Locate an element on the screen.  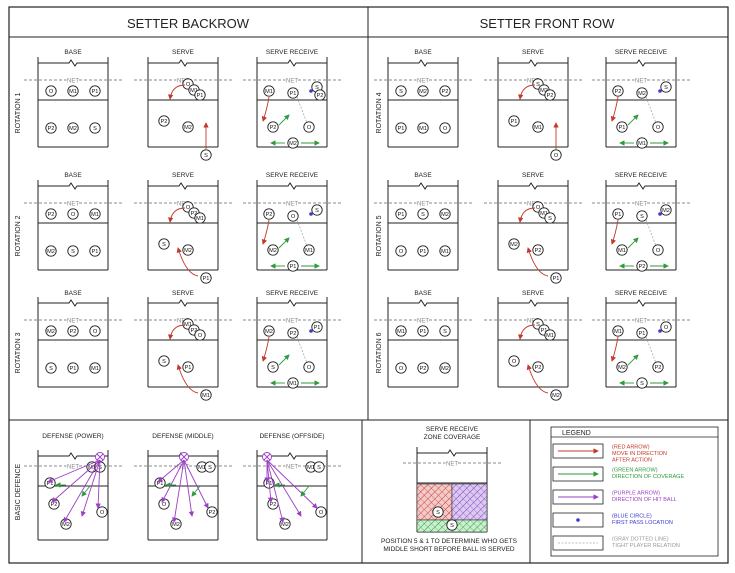
column-title: BASE is located at coordinates (423, 175).